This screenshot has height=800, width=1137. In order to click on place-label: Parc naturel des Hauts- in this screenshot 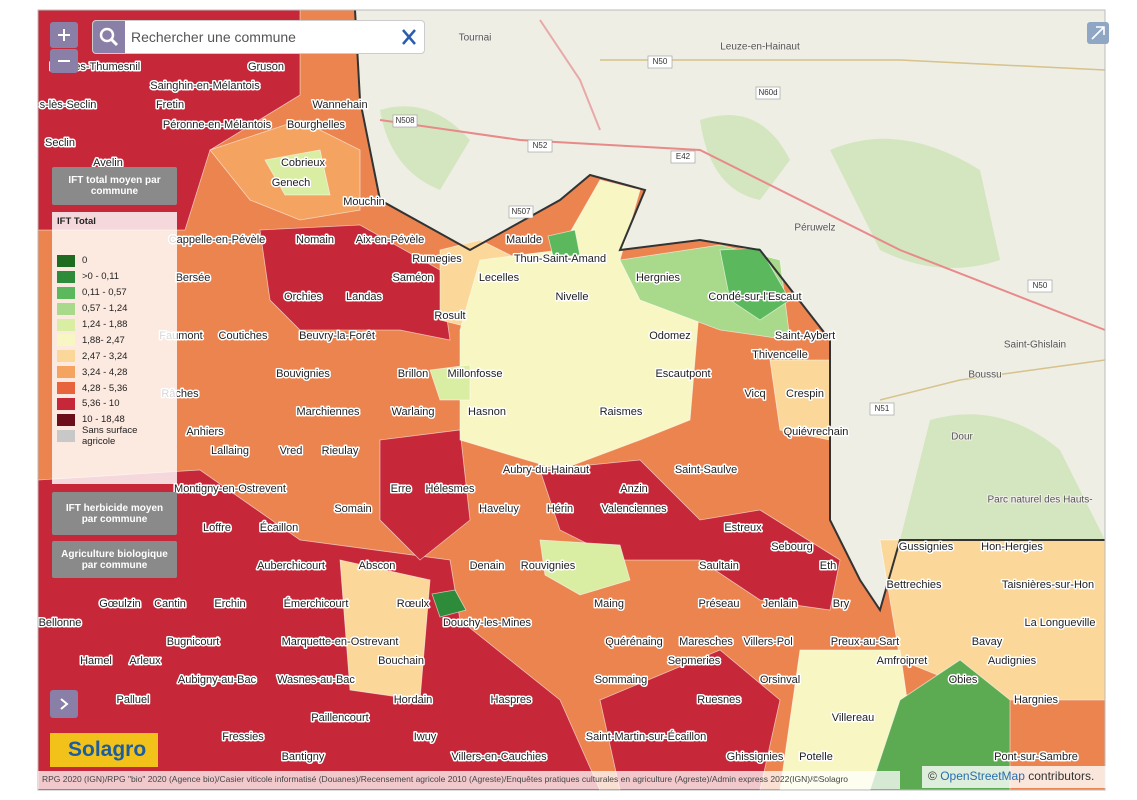, I will do `click(1039, 500)`.